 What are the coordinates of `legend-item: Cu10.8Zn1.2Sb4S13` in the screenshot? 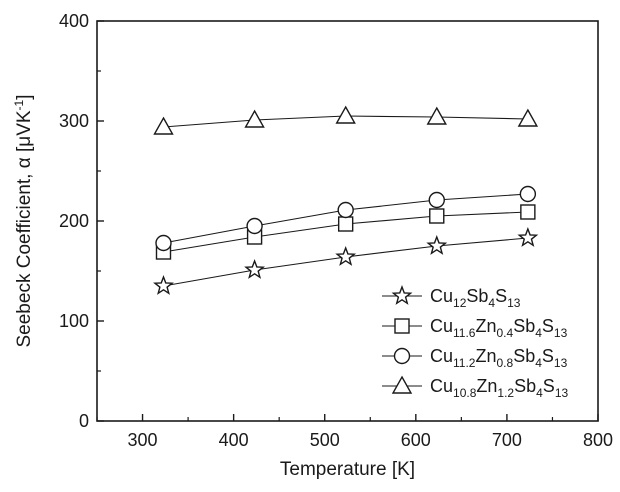 It's located at (475, 387).